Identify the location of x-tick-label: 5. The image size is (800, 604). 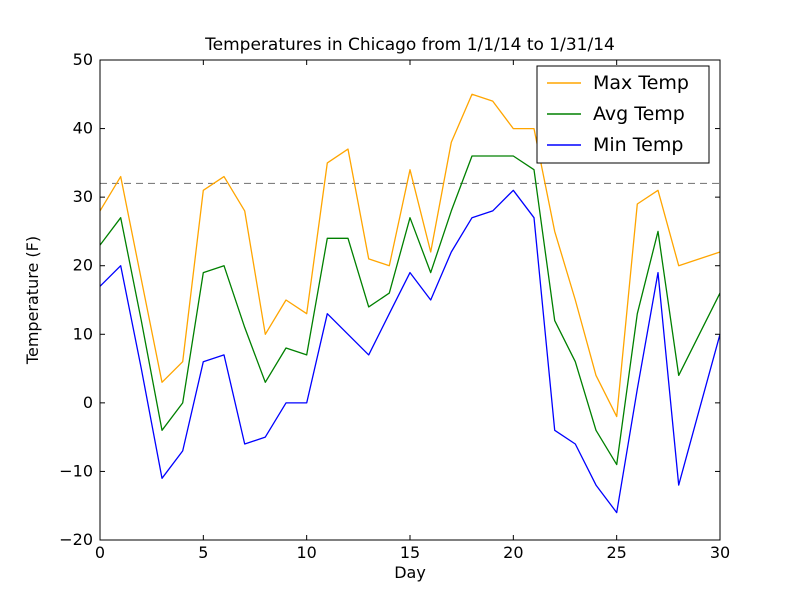
(203, 552).